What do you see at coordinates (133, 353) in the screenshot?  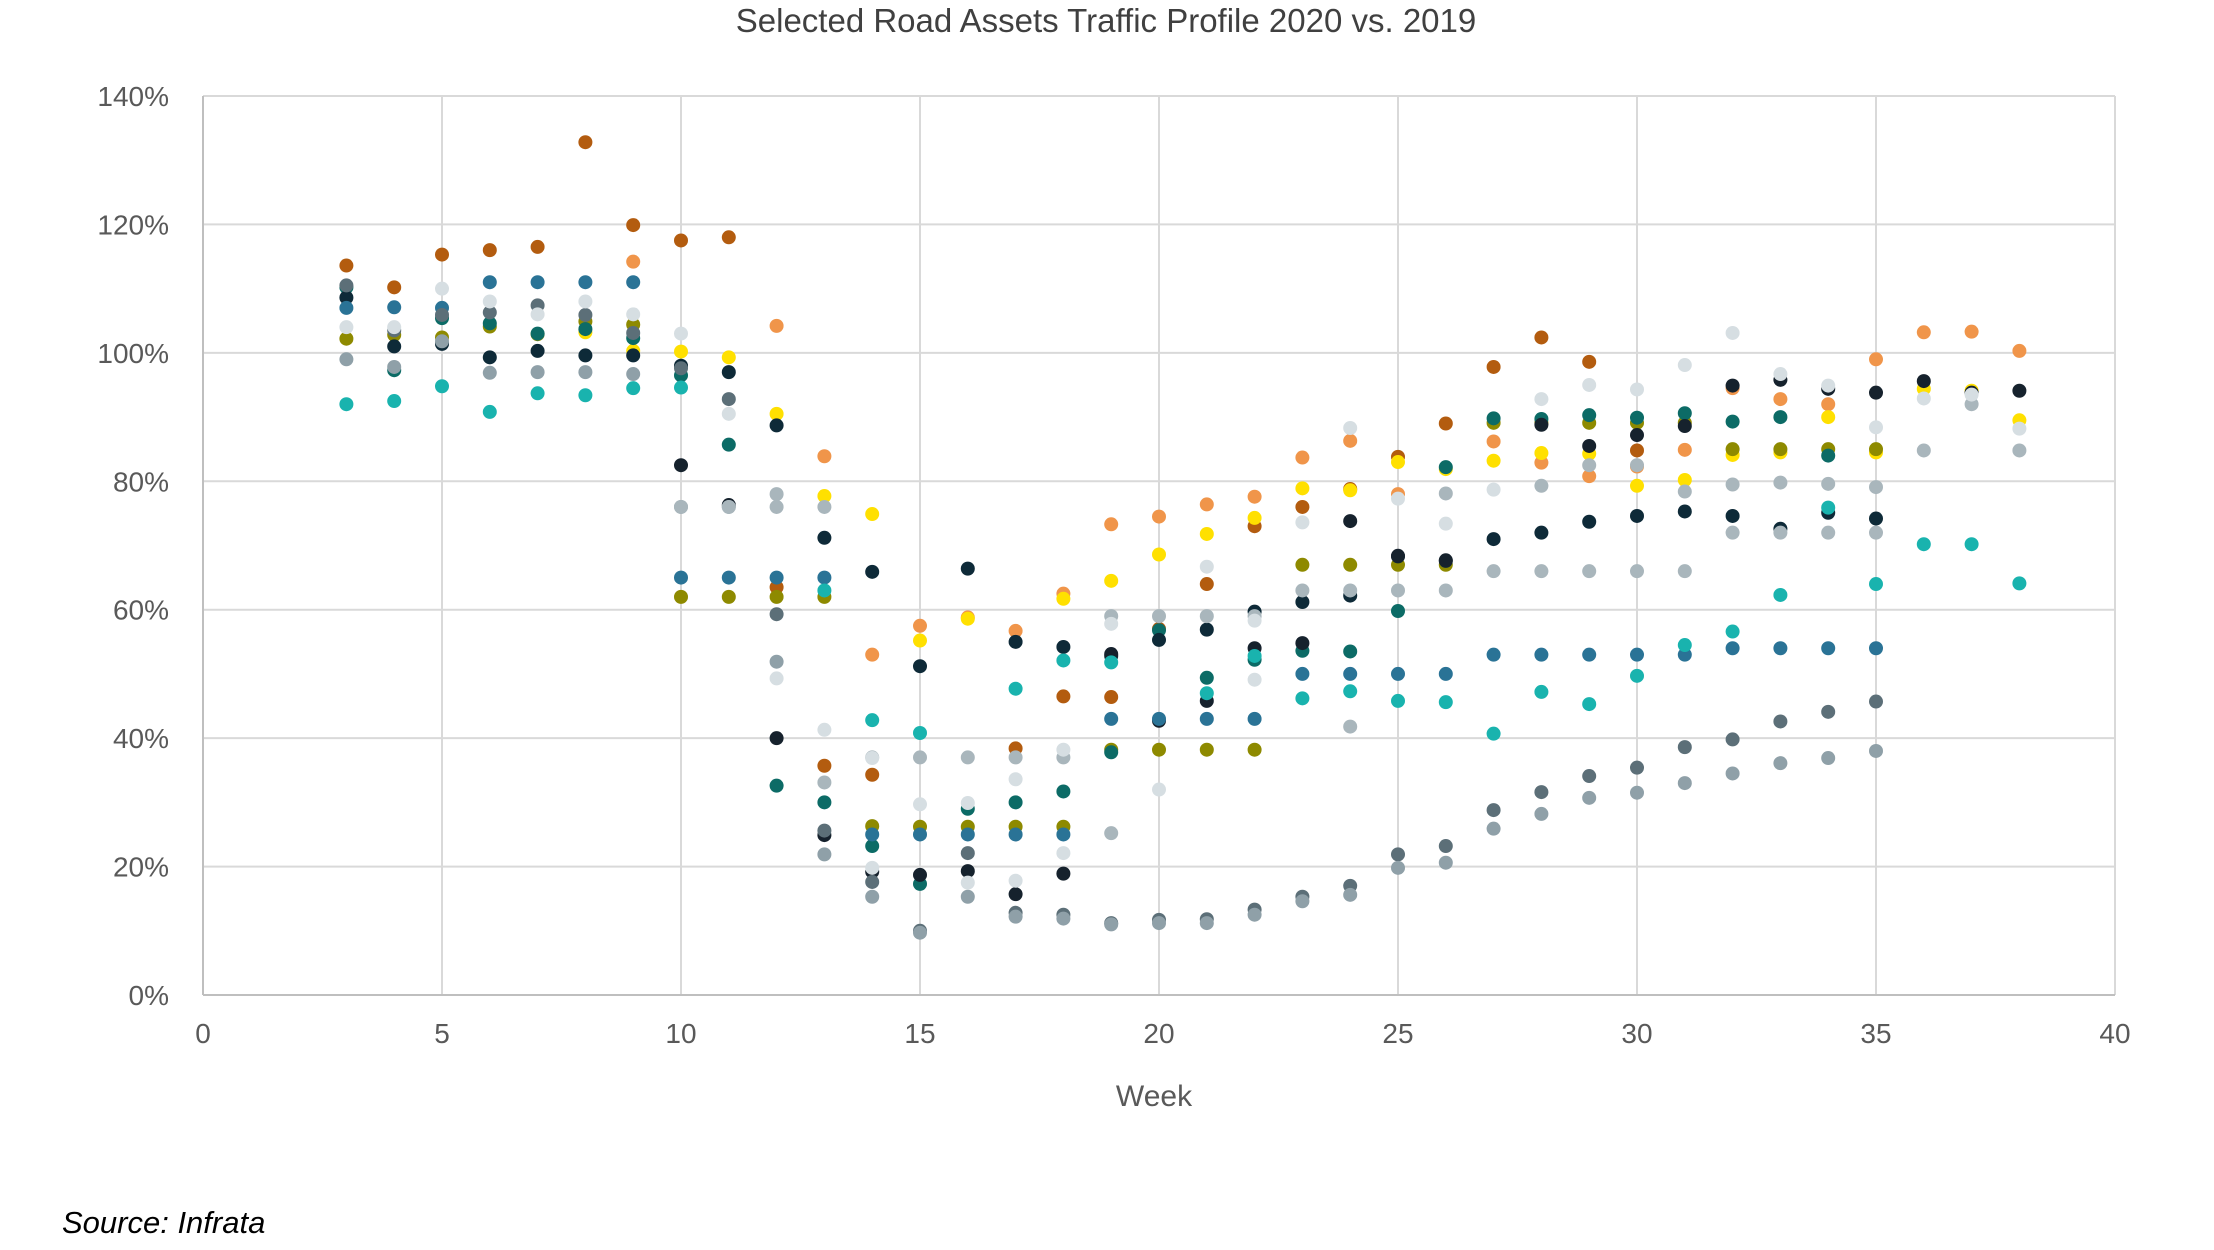 I see `y-tick-label: 100%` at bounding box center [133, 353].